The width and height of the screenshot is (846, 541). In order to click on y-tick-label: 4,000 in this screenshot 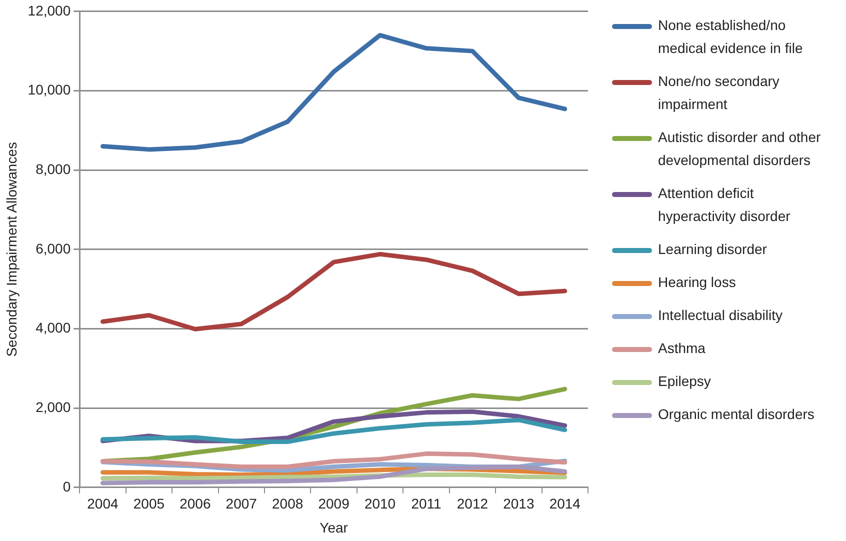, I will do `click(53, 328)`.